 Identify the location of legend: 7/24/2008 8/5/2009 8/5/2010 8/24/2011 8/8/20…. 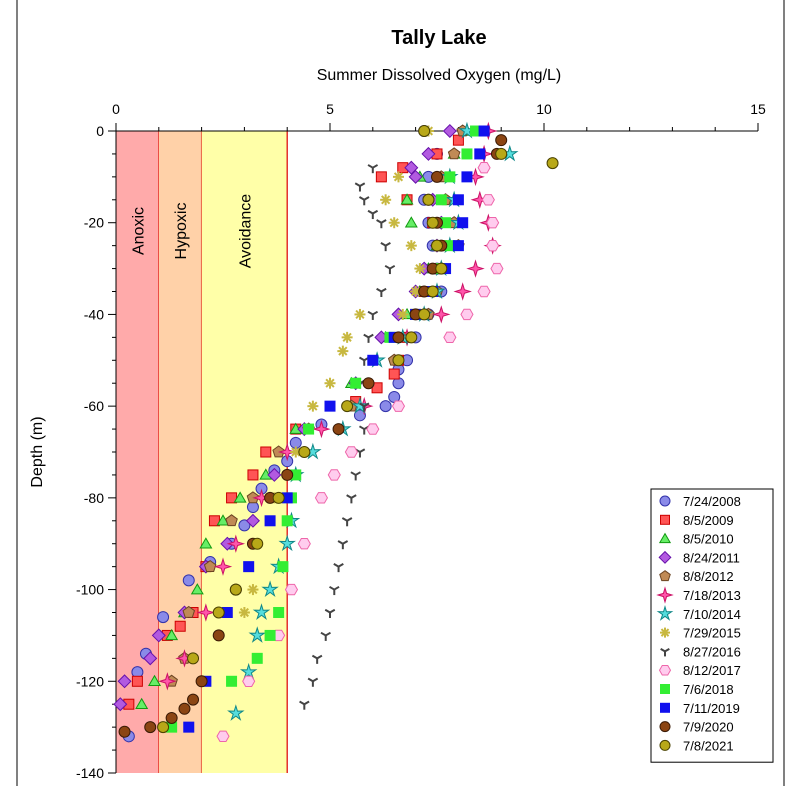
(712, 625).